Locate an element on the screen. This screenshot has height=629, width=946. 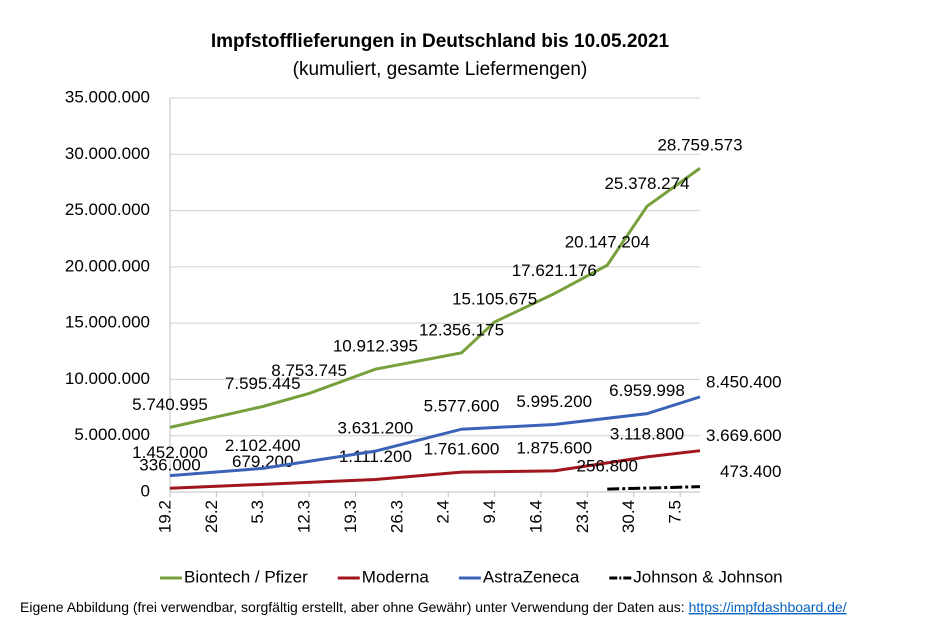
data-label: 17.621.176 is located at coordinates (554, 270).